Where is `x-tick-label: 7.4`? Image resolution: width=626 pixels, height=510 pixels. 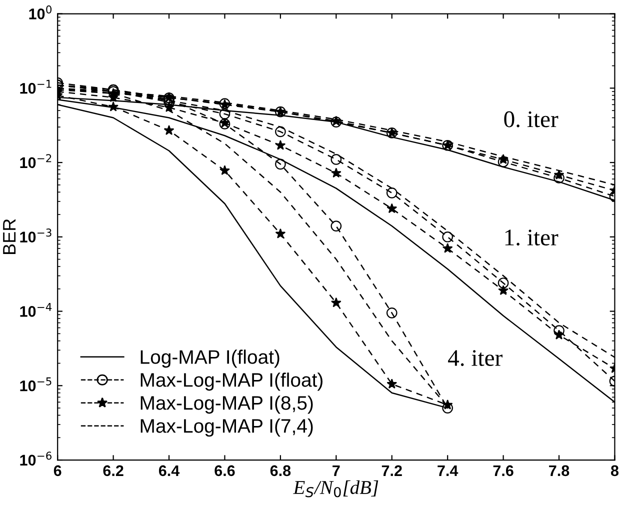 x-tick-label: 7.4 is located at coordinates (448, 470).